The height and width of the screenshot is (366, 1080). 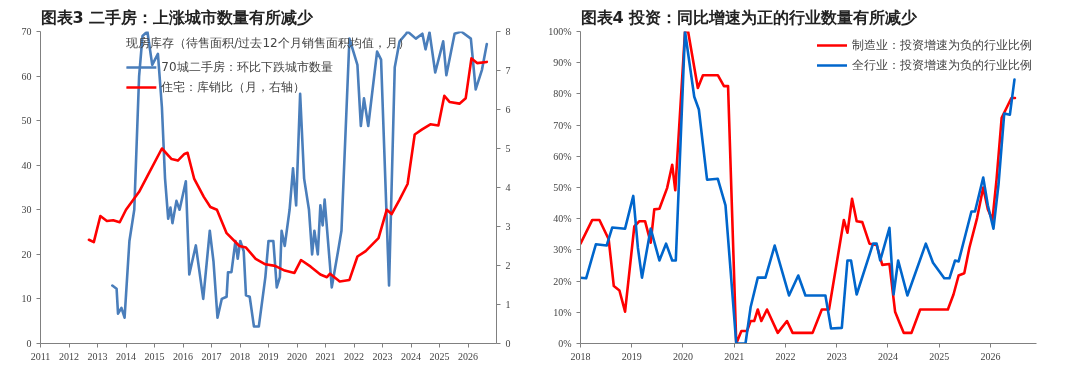 I want to click on y2-tick-label: 5, so click(x=508, y=148).